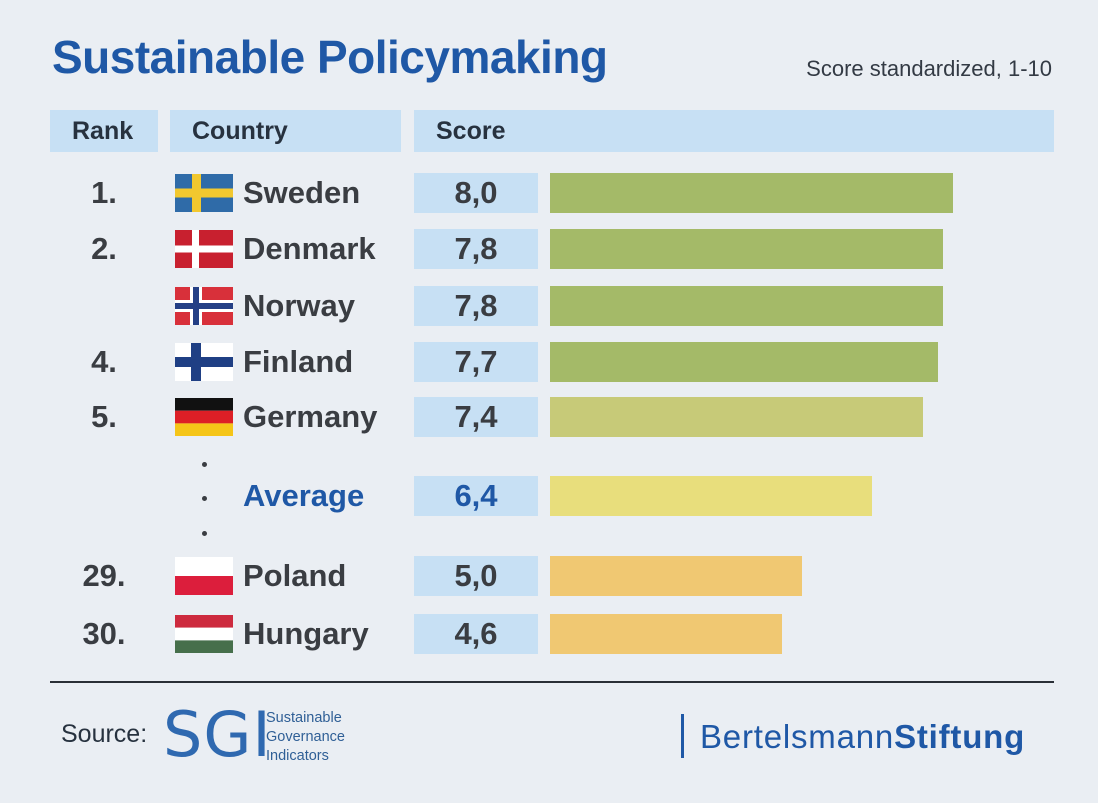 The image size is (1098, 803). Describe the element at coordinates (104, 192) in the screenshot. I see `rank-label: 1.` at that location.